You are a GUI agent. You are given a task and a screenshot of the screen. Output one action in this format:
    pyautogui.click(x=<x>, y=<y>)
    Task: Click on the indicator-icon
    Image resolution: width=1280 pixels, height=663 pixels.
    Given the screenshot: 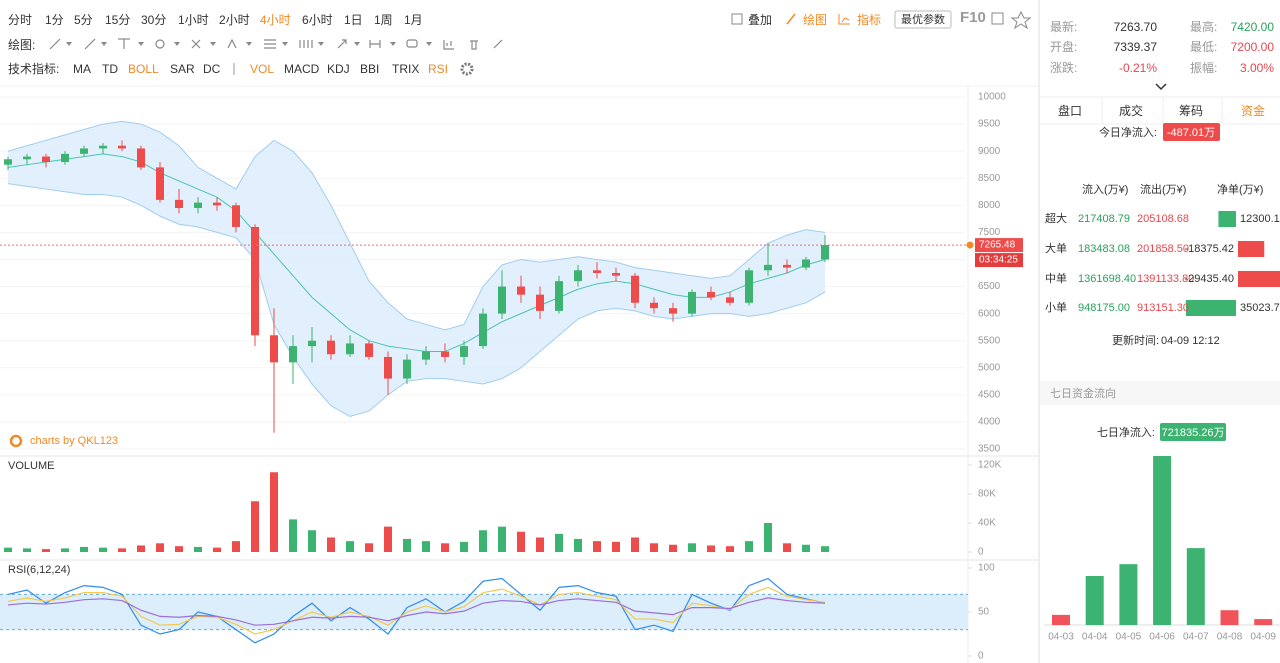 What is the action you would take?
    pyautogui.click(x=844, y=19)
    